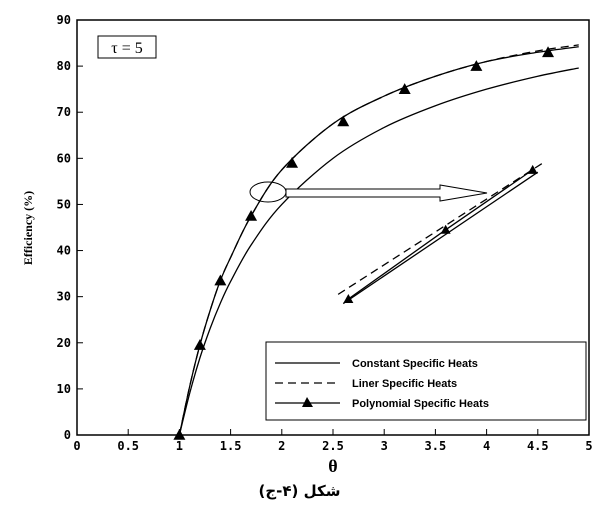 Image resolution: width=599 pixels, height=508 pixels. Describe the element at coordinates (386, 193) in the screenshot. I see `zoom-arrow` at that location.